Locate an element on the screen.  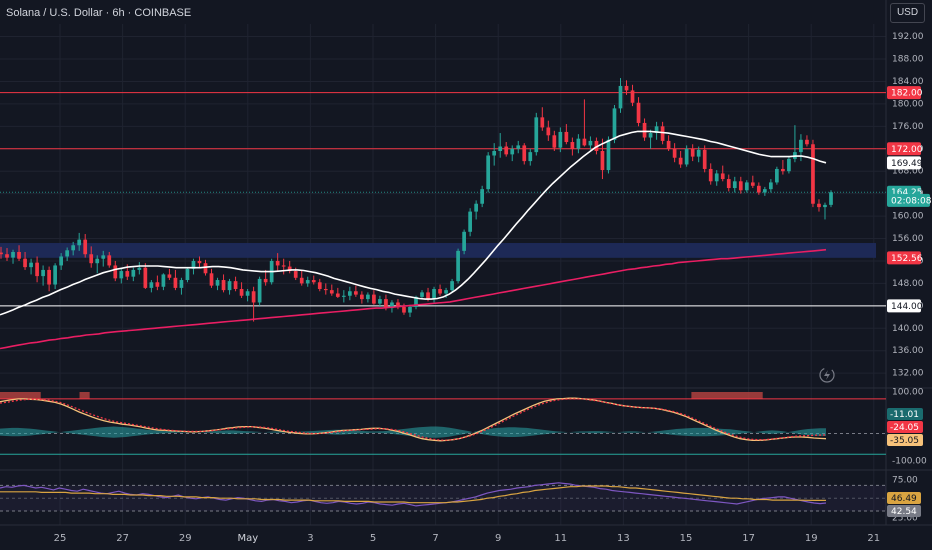
rsi-value-text: 46.49 is located at coordinates (904, 499).